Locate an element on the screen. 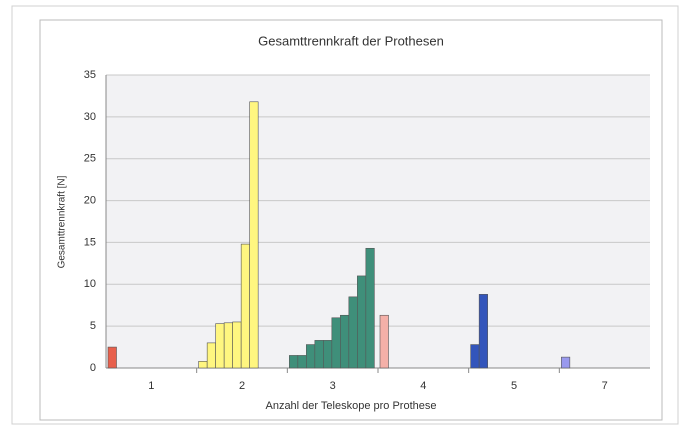 The width and height of the screenshot is (687, 430). x-tick-label: 4 is located at coordinates (423, 386).